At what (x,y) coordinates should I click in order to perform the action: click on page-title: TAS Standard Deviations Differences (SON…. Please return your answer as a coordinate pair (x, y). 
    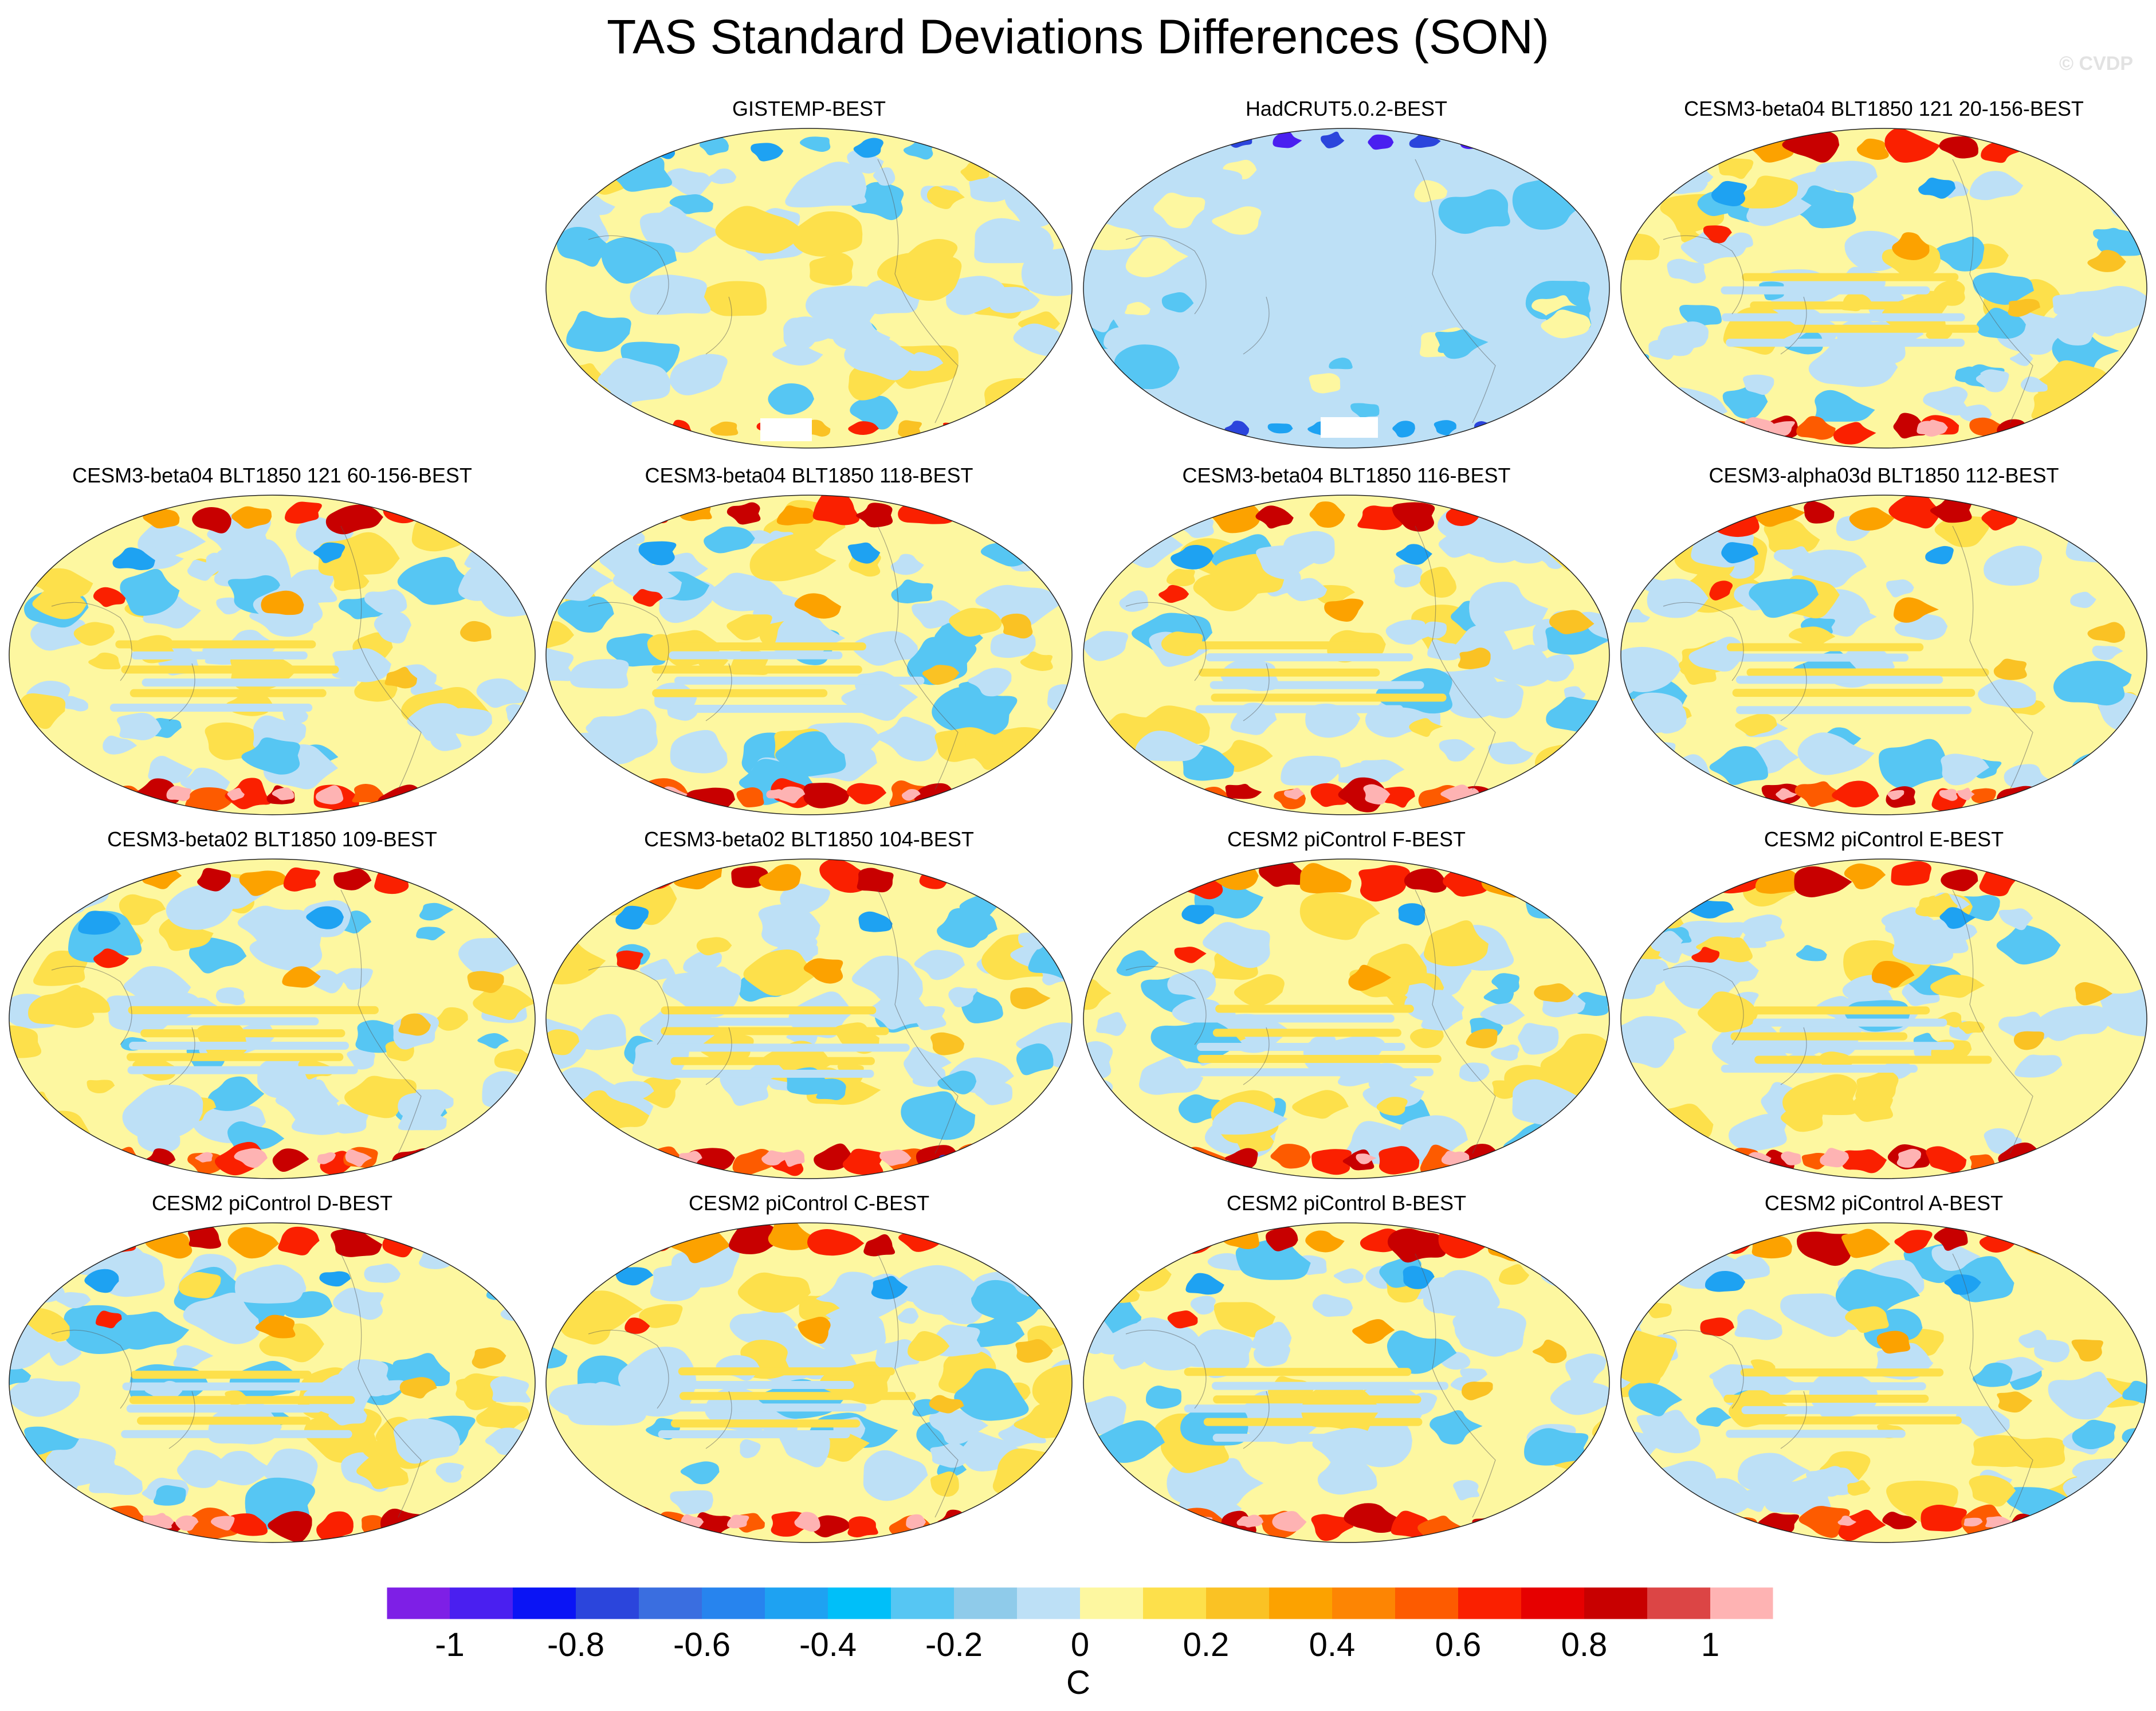
    Looking at the image, I should click on (1078, 37).